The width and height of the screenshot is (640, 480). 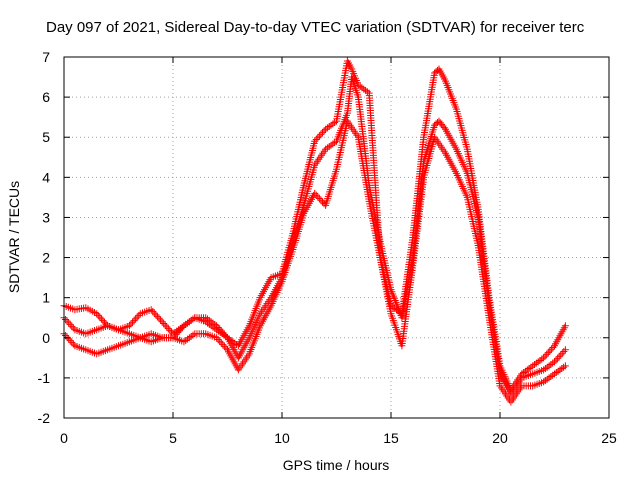 What do you see at coordinates (46, 298) in the screenshot?
I see `y-tick-label: 1` at bounding box center [46, 298].